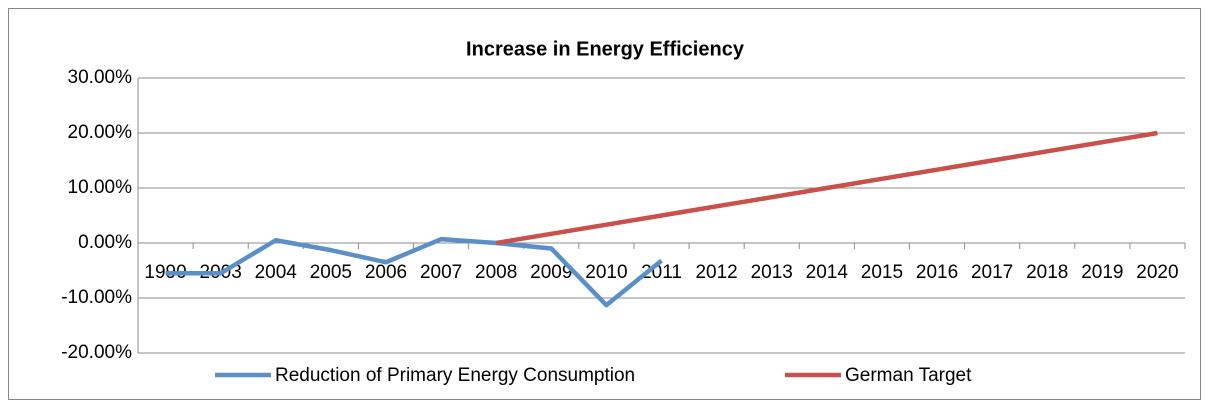 The width and height of the screenshot is (1209, 408). I want to click on y-tick-label: 30.00%, so click(100, 77).